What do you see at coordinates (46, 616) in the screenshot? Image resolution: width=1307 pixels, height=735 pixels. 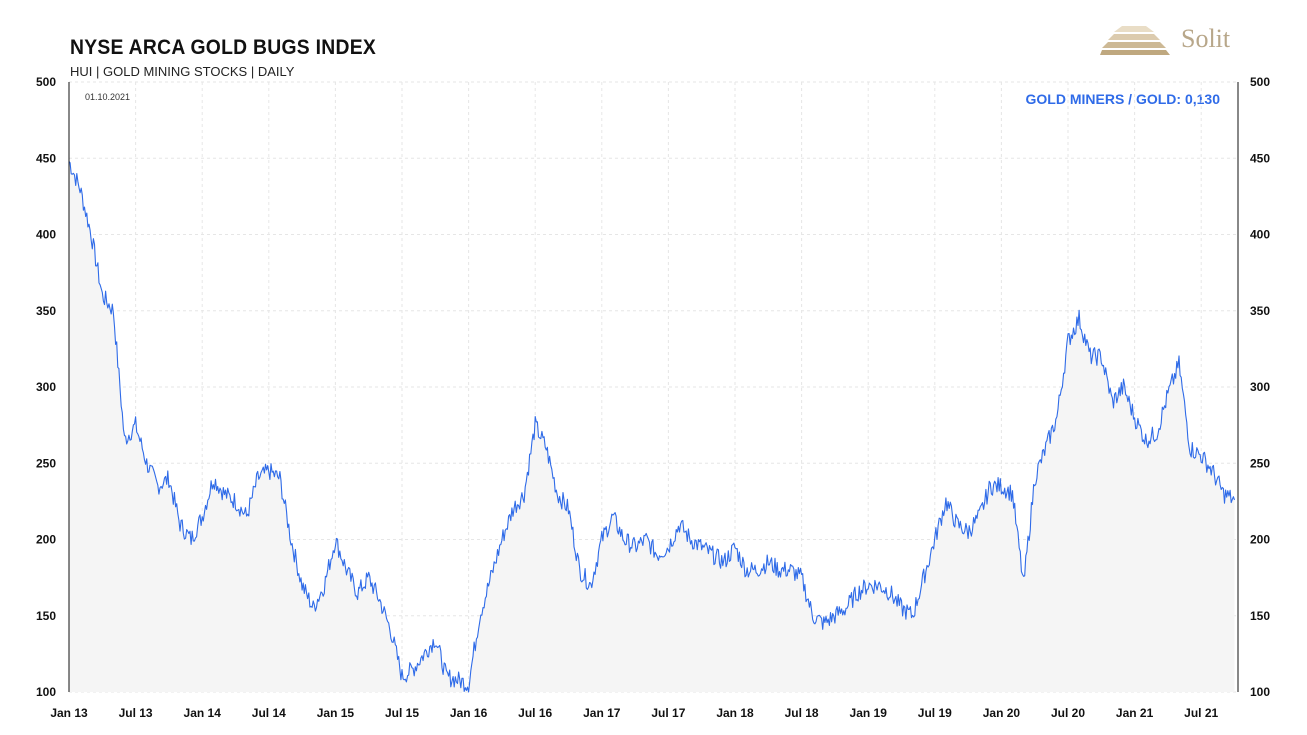 I see `y-tick-label-left: 150` at bounding box center [46, 616].